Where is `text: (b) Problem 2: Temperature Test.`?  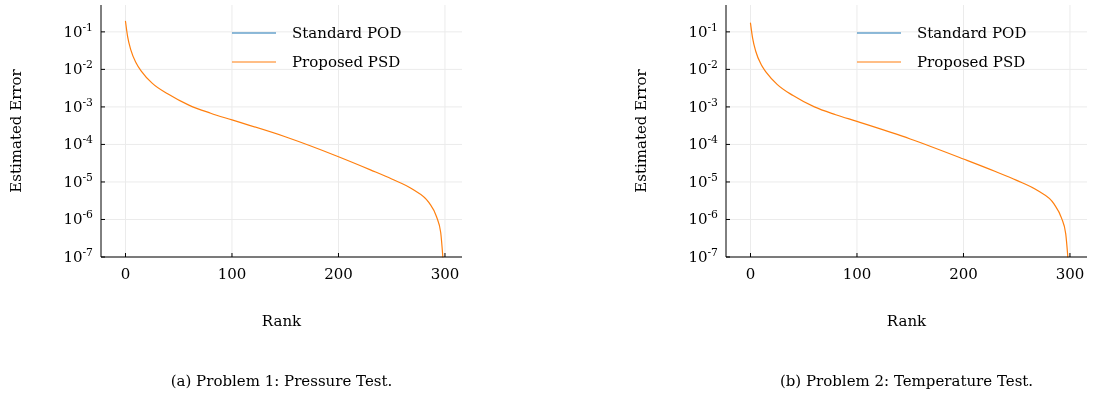
text: (b) Problem 2: Temperature Test. is located at coordinates (906, 381).